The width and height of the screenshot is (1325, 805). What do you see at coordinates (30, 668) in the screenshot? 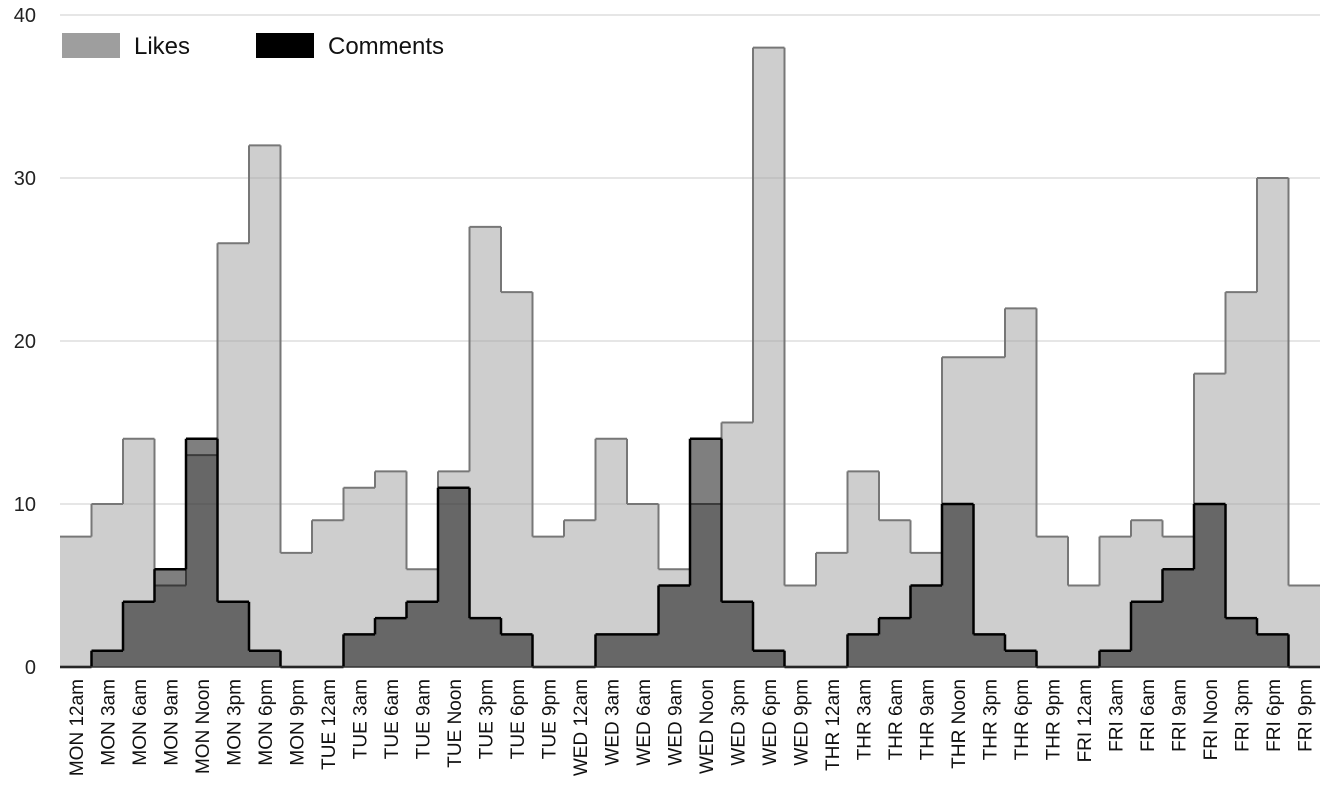
I see `y-tick-label: 0` at bounding box center [30, 668].